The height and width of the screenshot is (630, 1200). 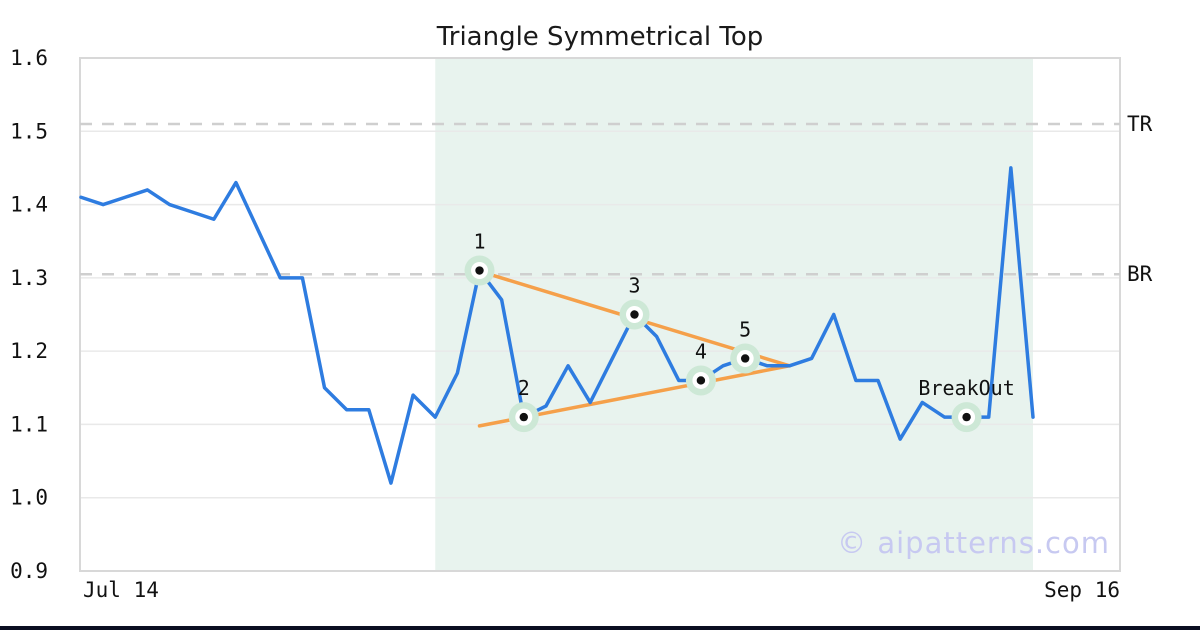 I want to click on y-tick-label: 1.1, so click(x=29, y=424).